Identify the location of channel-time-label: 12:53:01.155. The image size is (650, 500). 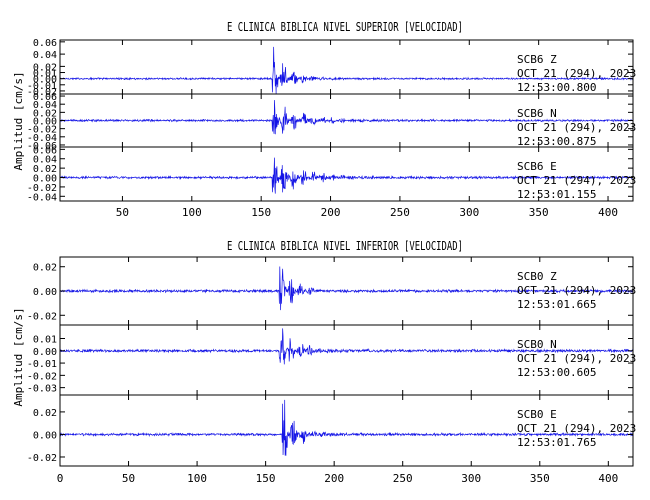
(556, 194).